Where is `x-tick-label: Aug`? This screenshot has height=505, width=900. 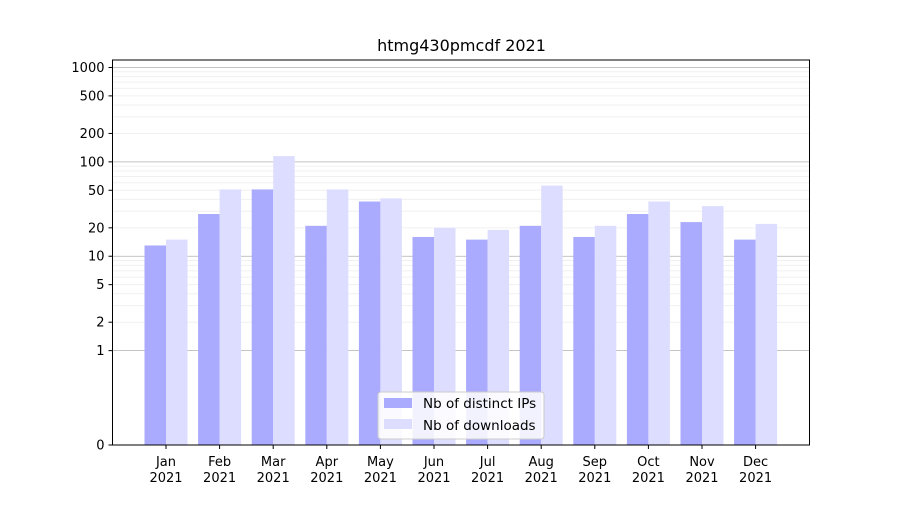 x-tick-label: Aug is located at coordinates (541, 462).